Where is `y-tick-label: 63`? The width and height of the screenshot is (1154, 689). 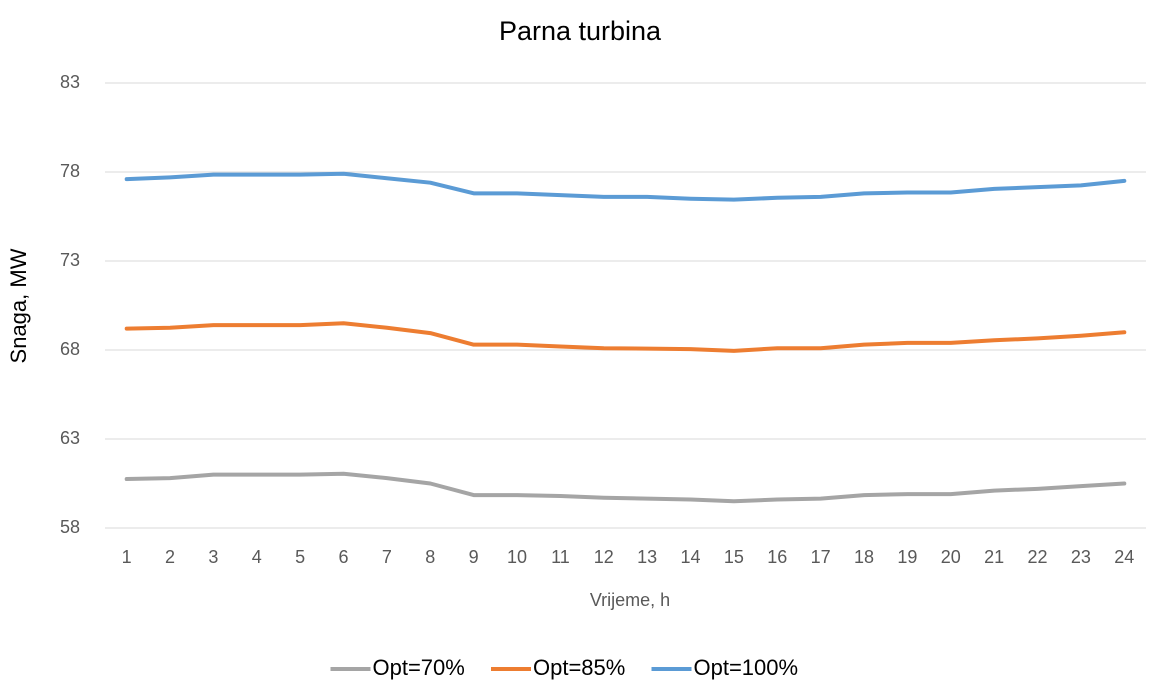
y-tick-label: 63 is located at coordinates (70, 438).